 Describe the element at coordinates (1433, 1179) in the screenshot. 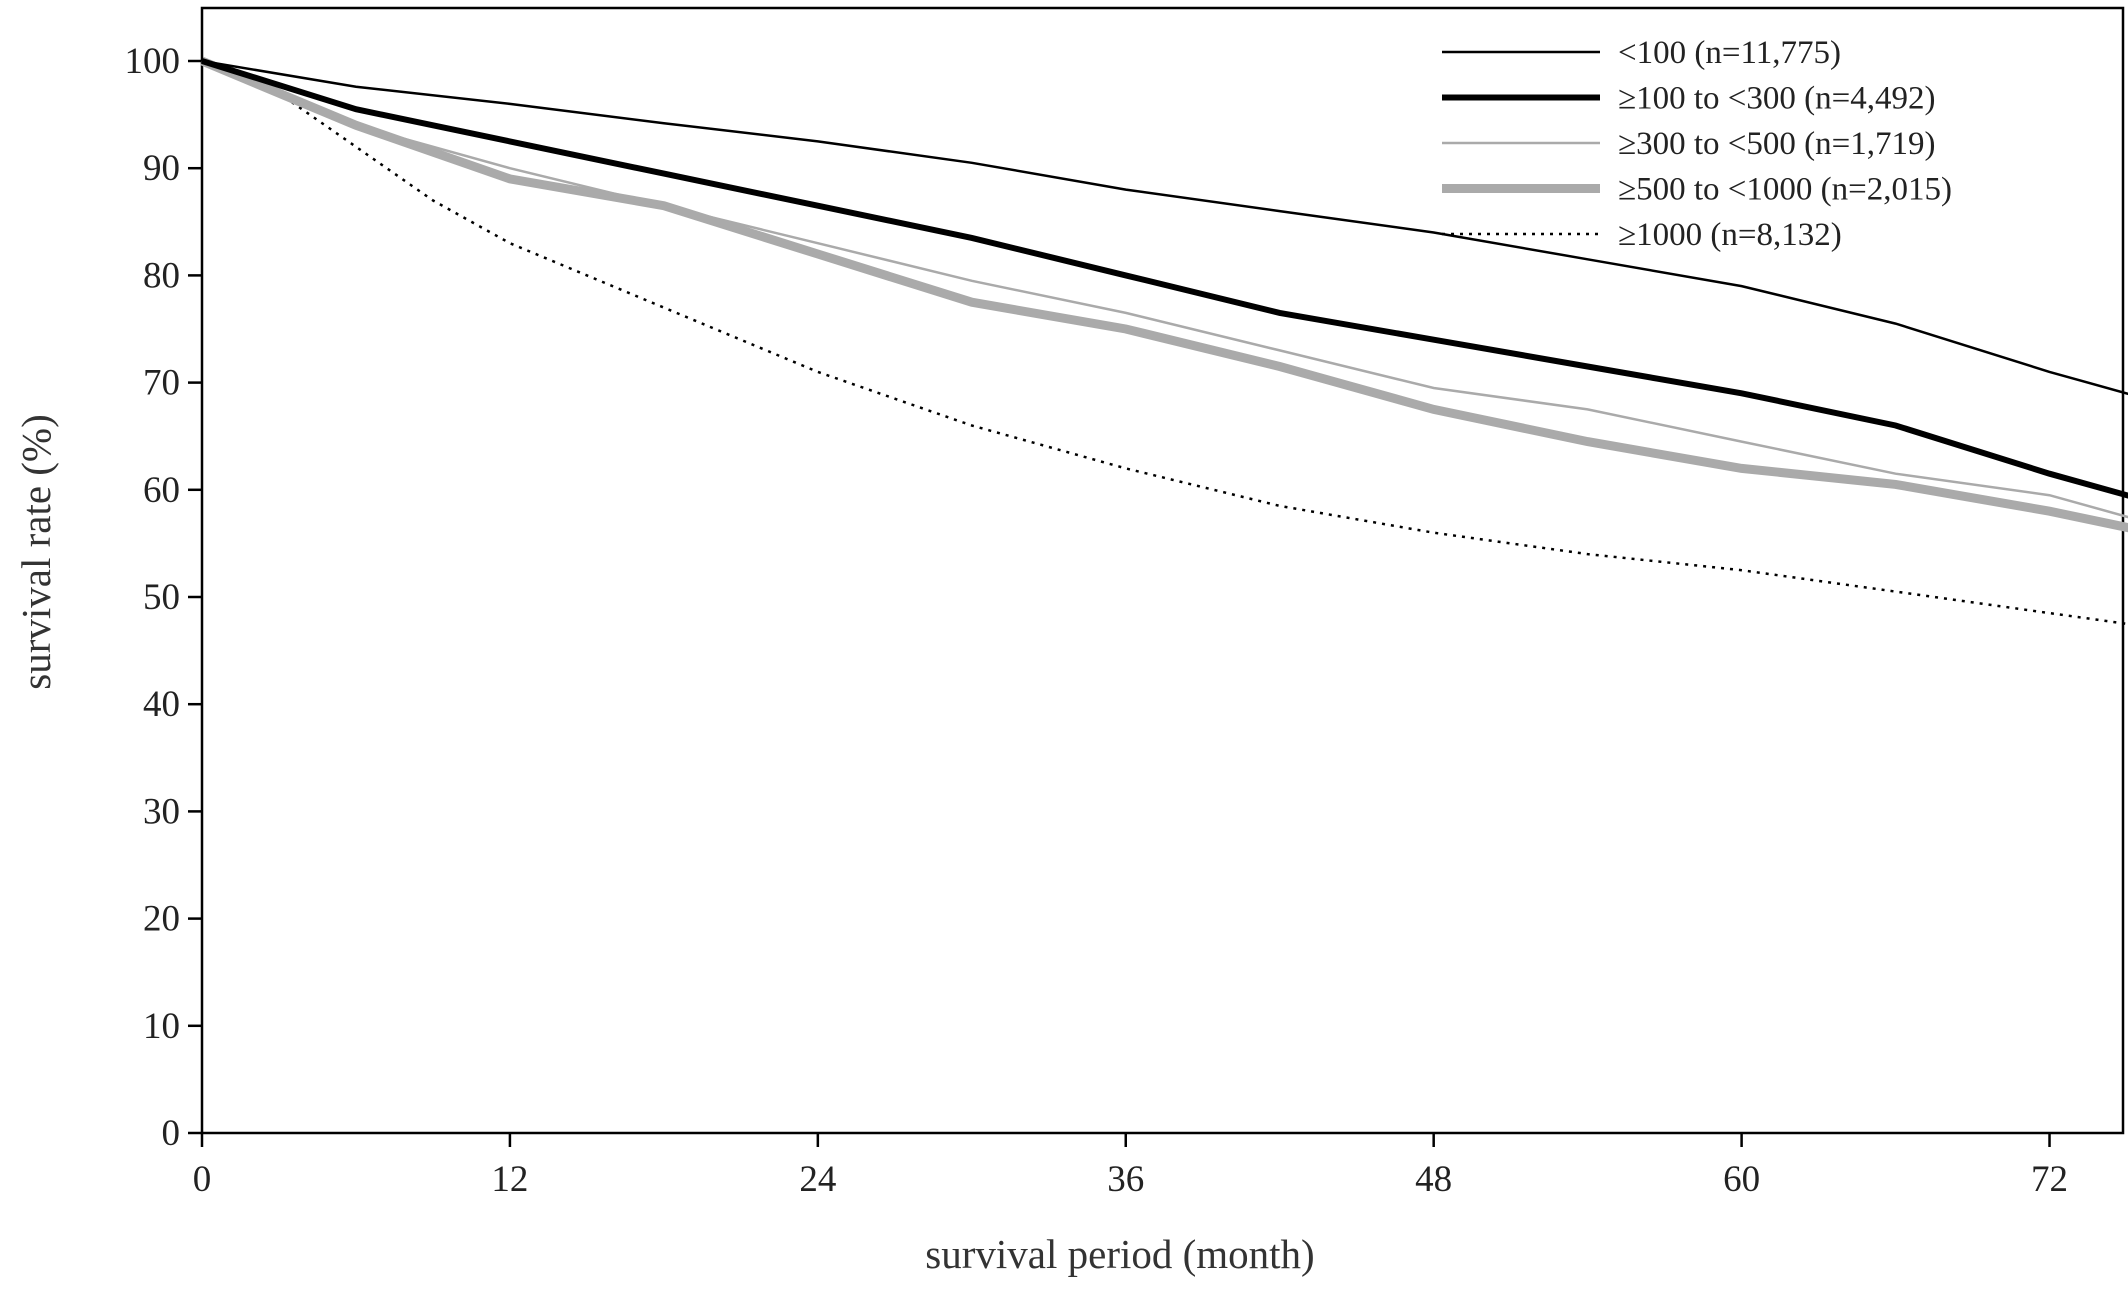

I see `x-tick-label: 48` at that location.